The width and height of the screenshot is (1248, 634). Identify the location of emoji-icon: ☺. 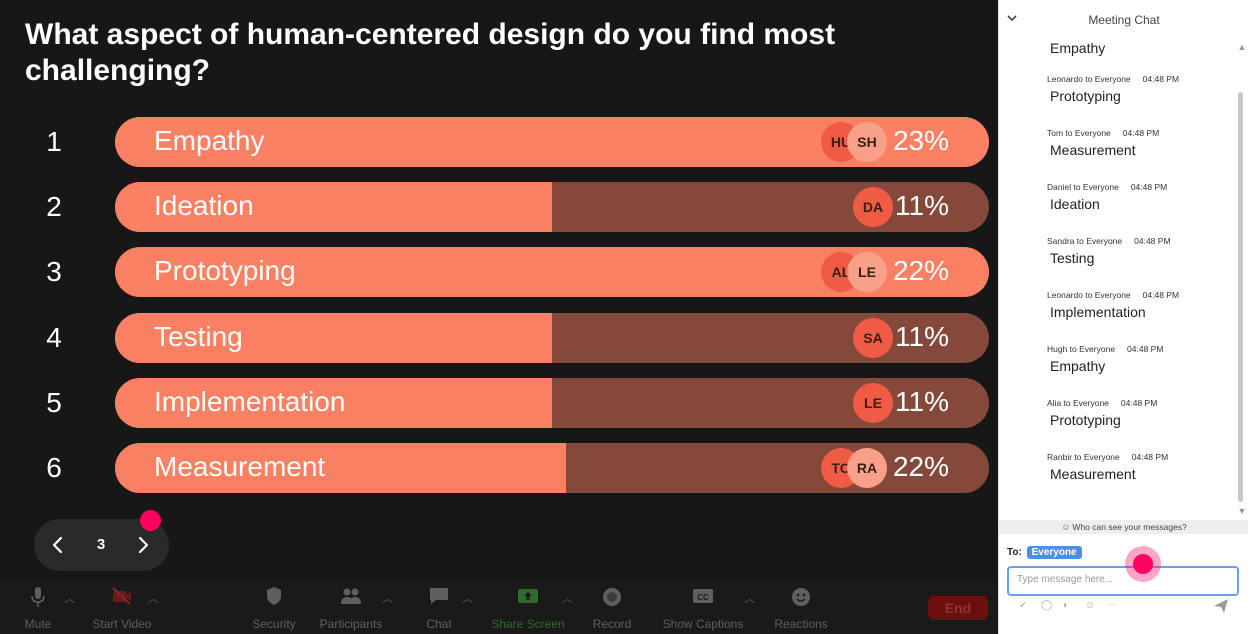
(1090, 605).